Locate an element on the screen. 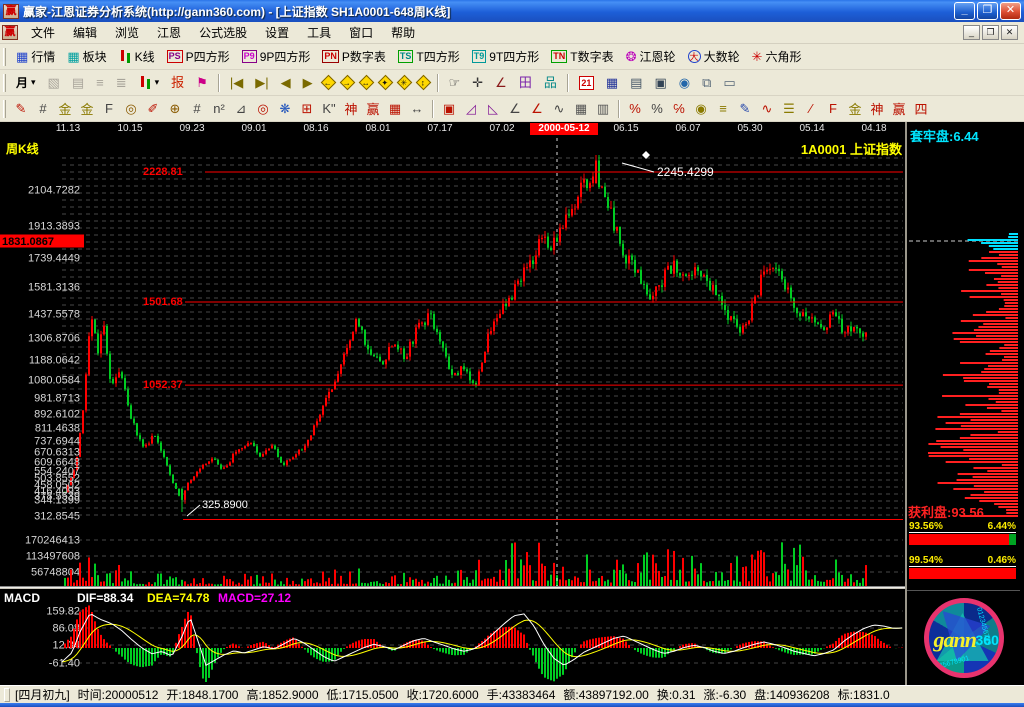  pane-splitter is located at coordinates (510, 587).